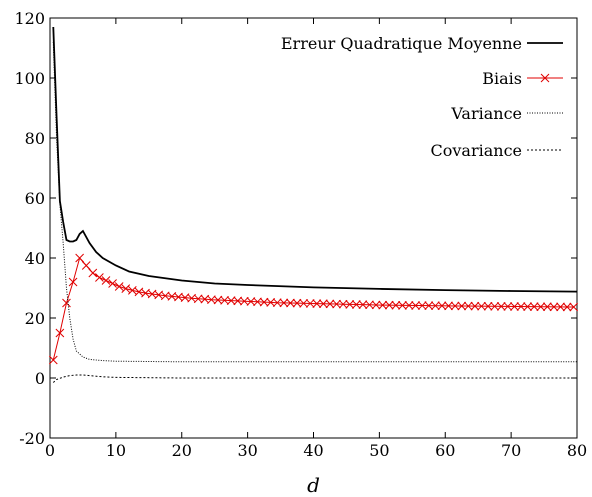 Image resolution: width=592 pixels, height=497 pixels. What do you see at coordinates (32, 438) in the screenshot?
I see `y-tick-label: -20` at bounding box center [32, 438].